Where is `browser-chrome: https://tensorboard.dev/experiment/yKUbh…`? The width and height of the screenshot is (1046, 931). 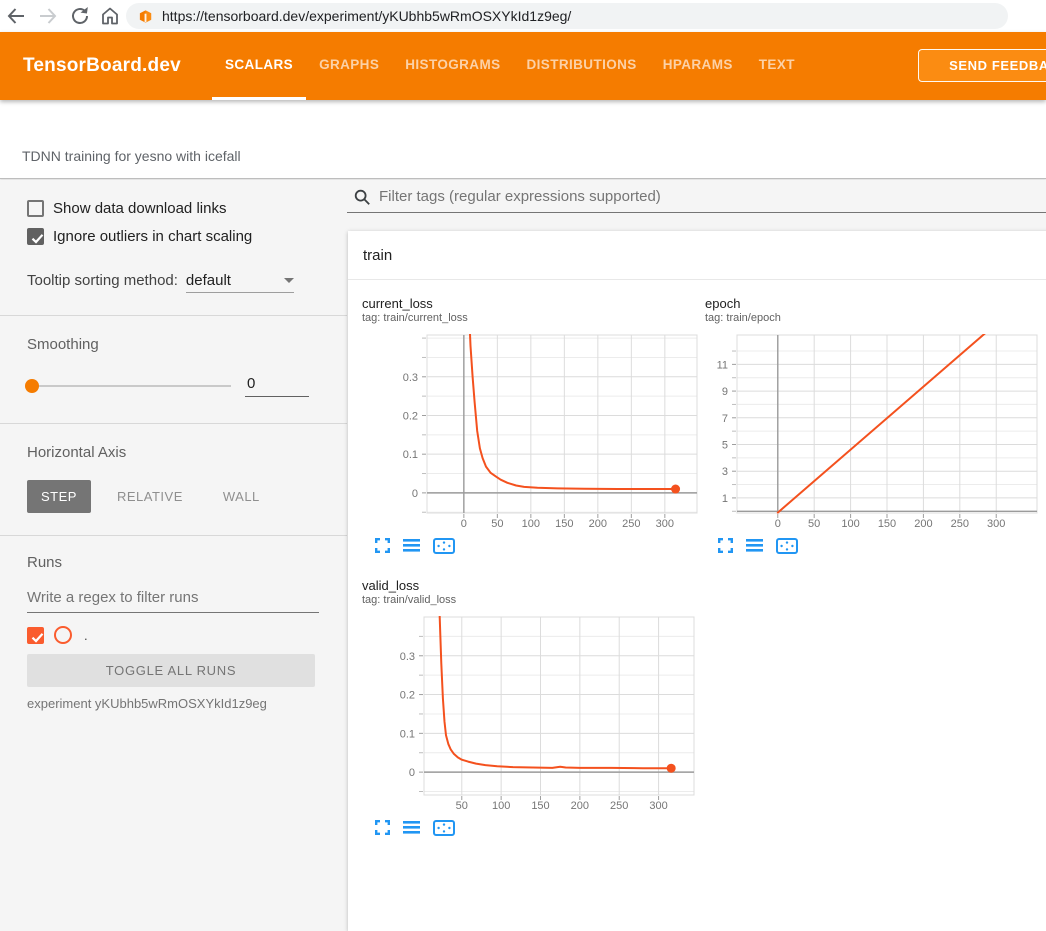
browser-chrome: https://tensorboard.dev/experiment/yKUbh… is located at coordinates (523, 16).